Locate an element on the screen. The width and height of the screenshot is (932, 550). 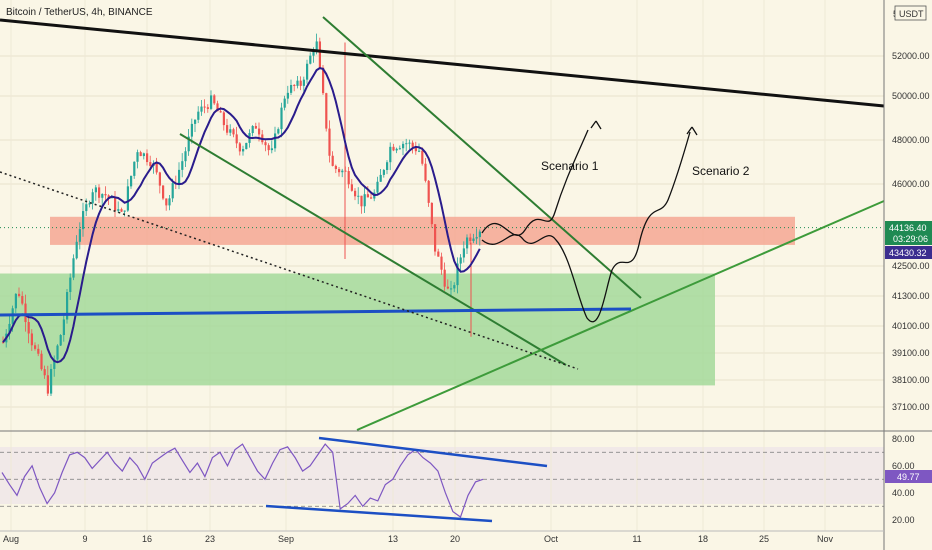
price-tick-label: 42500.00 is located at coordinates (911, 266).